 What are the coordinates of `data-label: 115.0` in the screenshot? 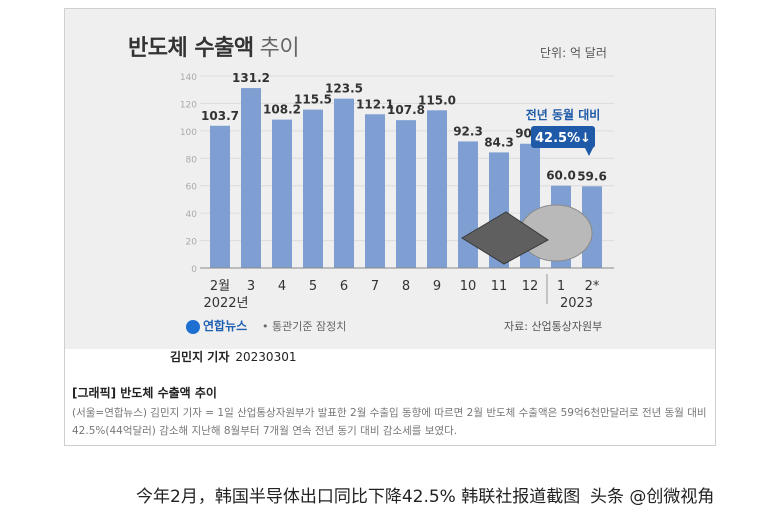 It's located at (437, 100).